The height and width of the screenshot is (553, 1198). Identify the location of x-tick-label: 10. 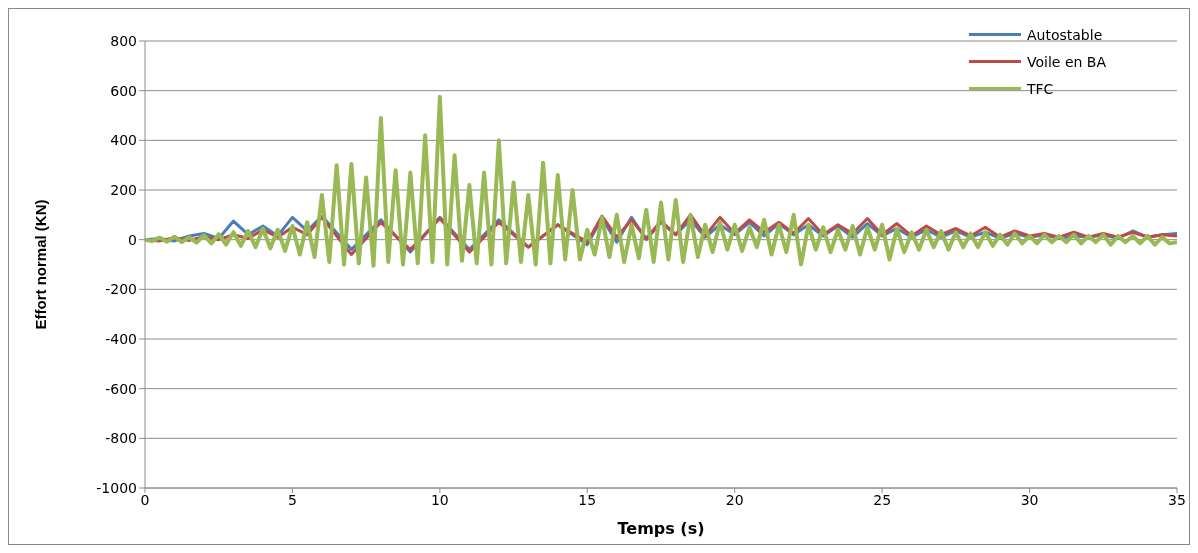
(439, 499).